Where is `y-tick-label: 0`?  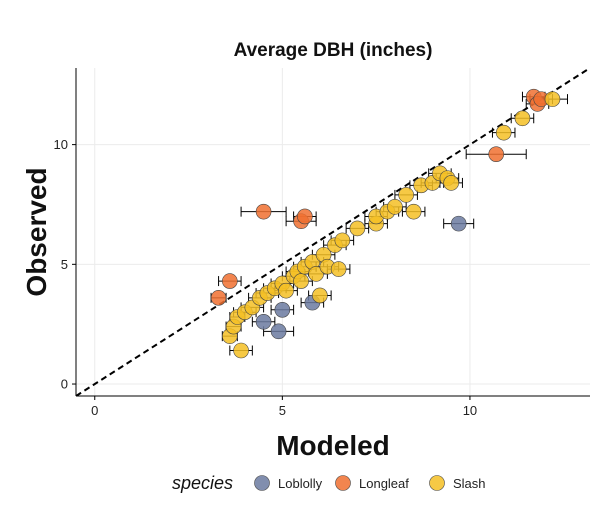
y-tick-label: 0 is located at coordinates (64, 384).